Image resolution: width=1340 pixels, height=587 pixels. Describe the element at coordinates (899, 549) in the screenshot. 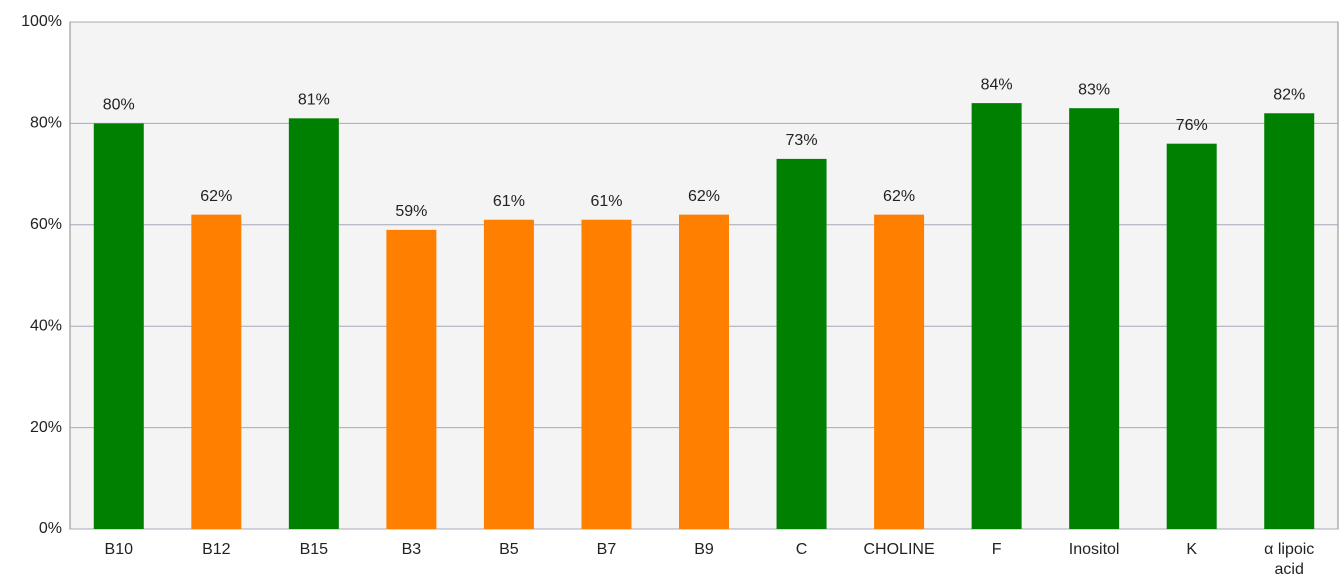

I see `x-tick-label: CHOLINE` at that location.